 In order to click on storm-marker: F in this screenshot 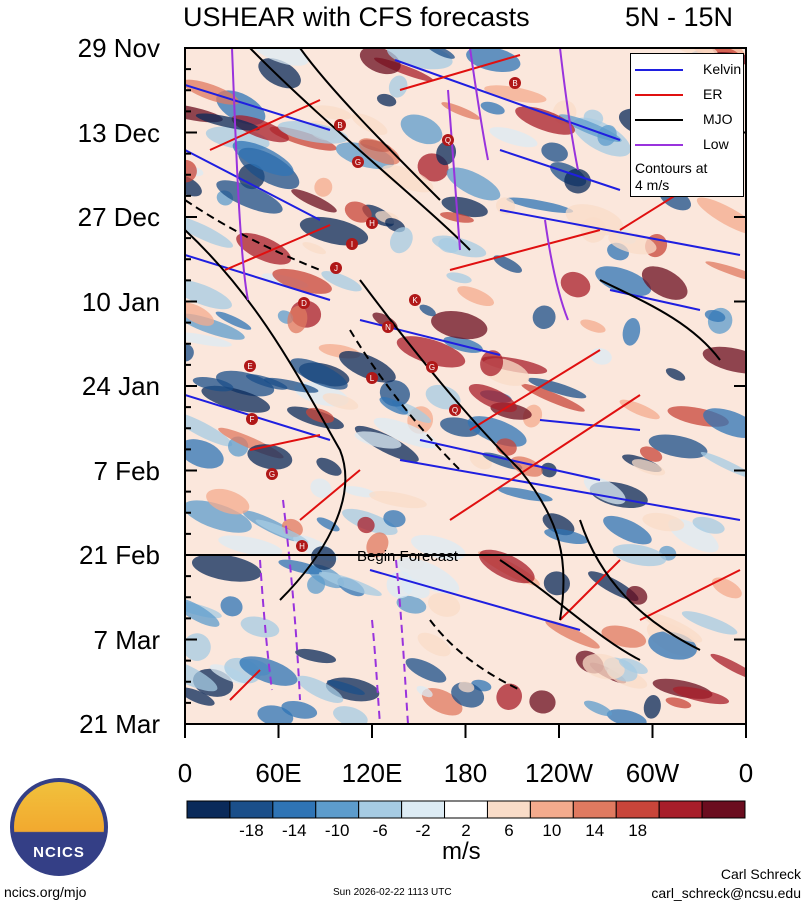, I will do `click(252, 419)`.